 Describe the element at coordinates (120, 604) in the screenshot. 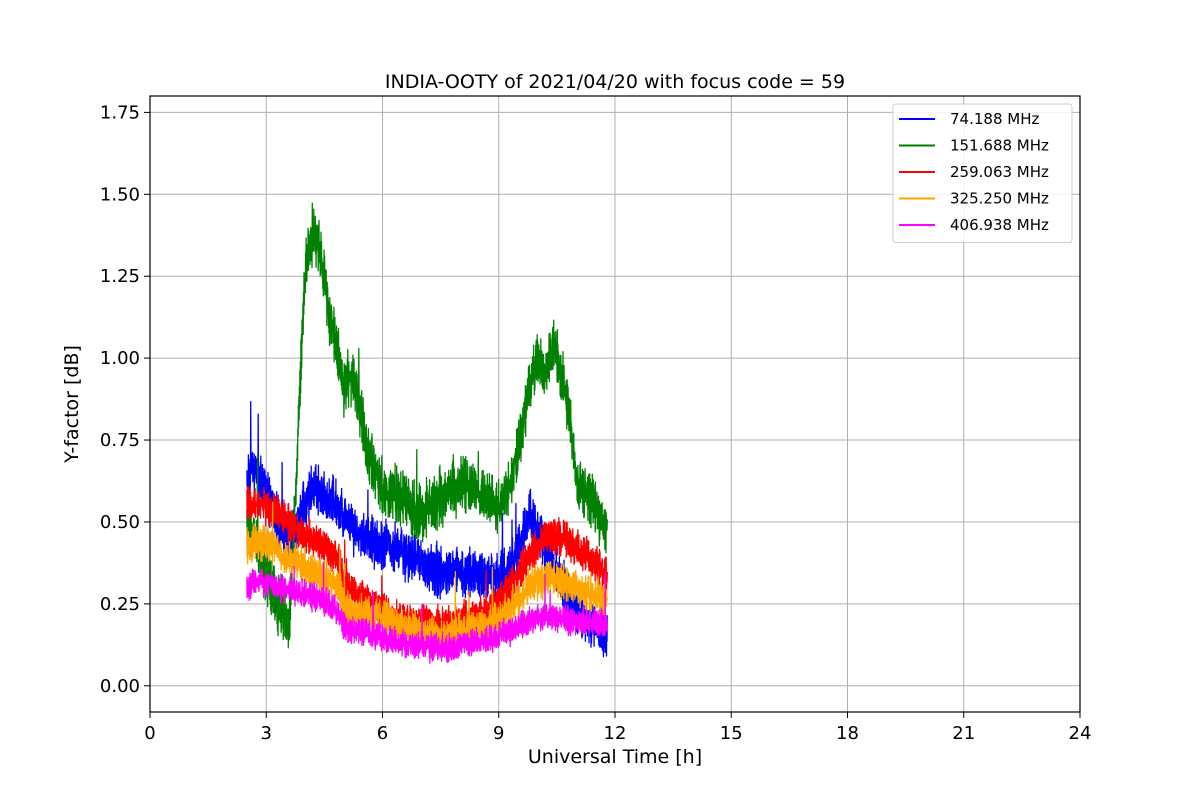

I see `y-tick-label: 0.25` at that location.